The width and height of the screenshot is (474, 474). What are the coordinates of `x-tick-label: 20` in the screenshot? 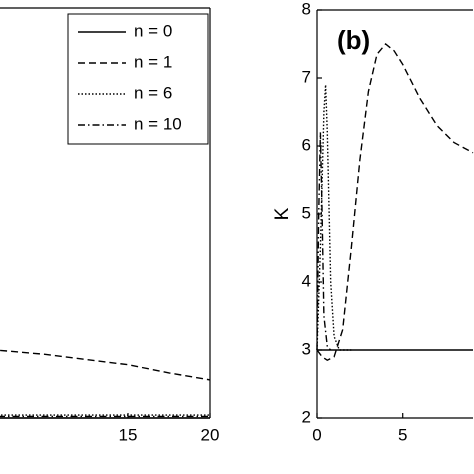 It's located at (210, 434).